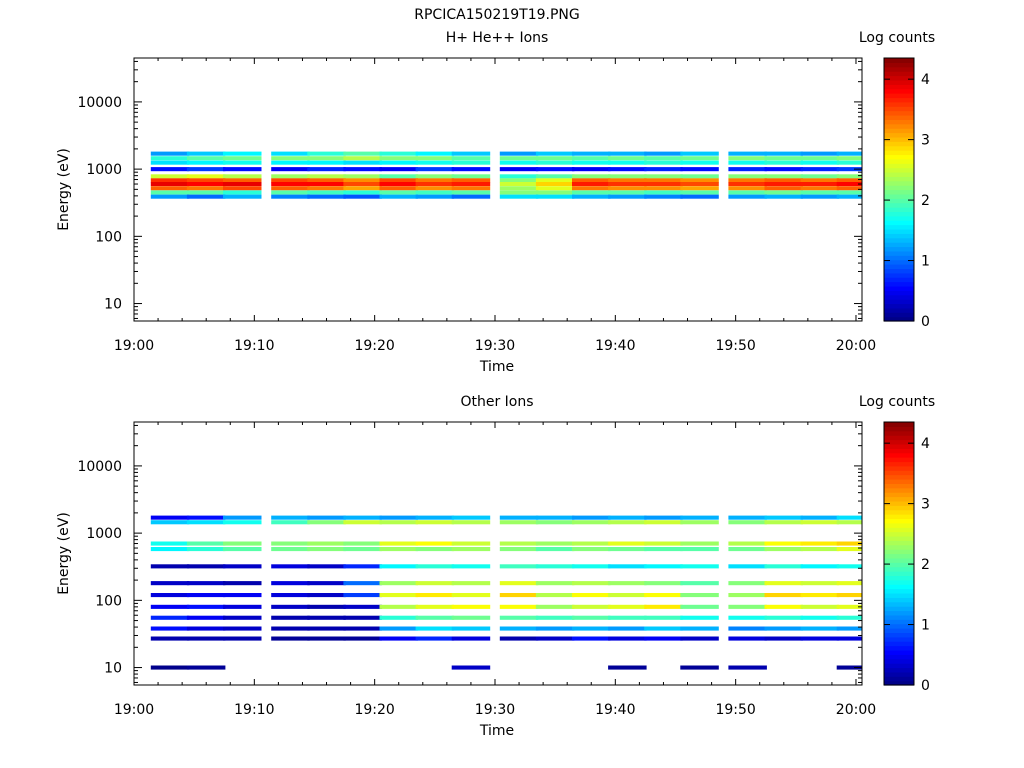 The image size is (1024, 768). What do you see at coordinates (254, 710) in the screenshot?
I see `x-tick-label: 19:10` at bounding box center [254, 710].